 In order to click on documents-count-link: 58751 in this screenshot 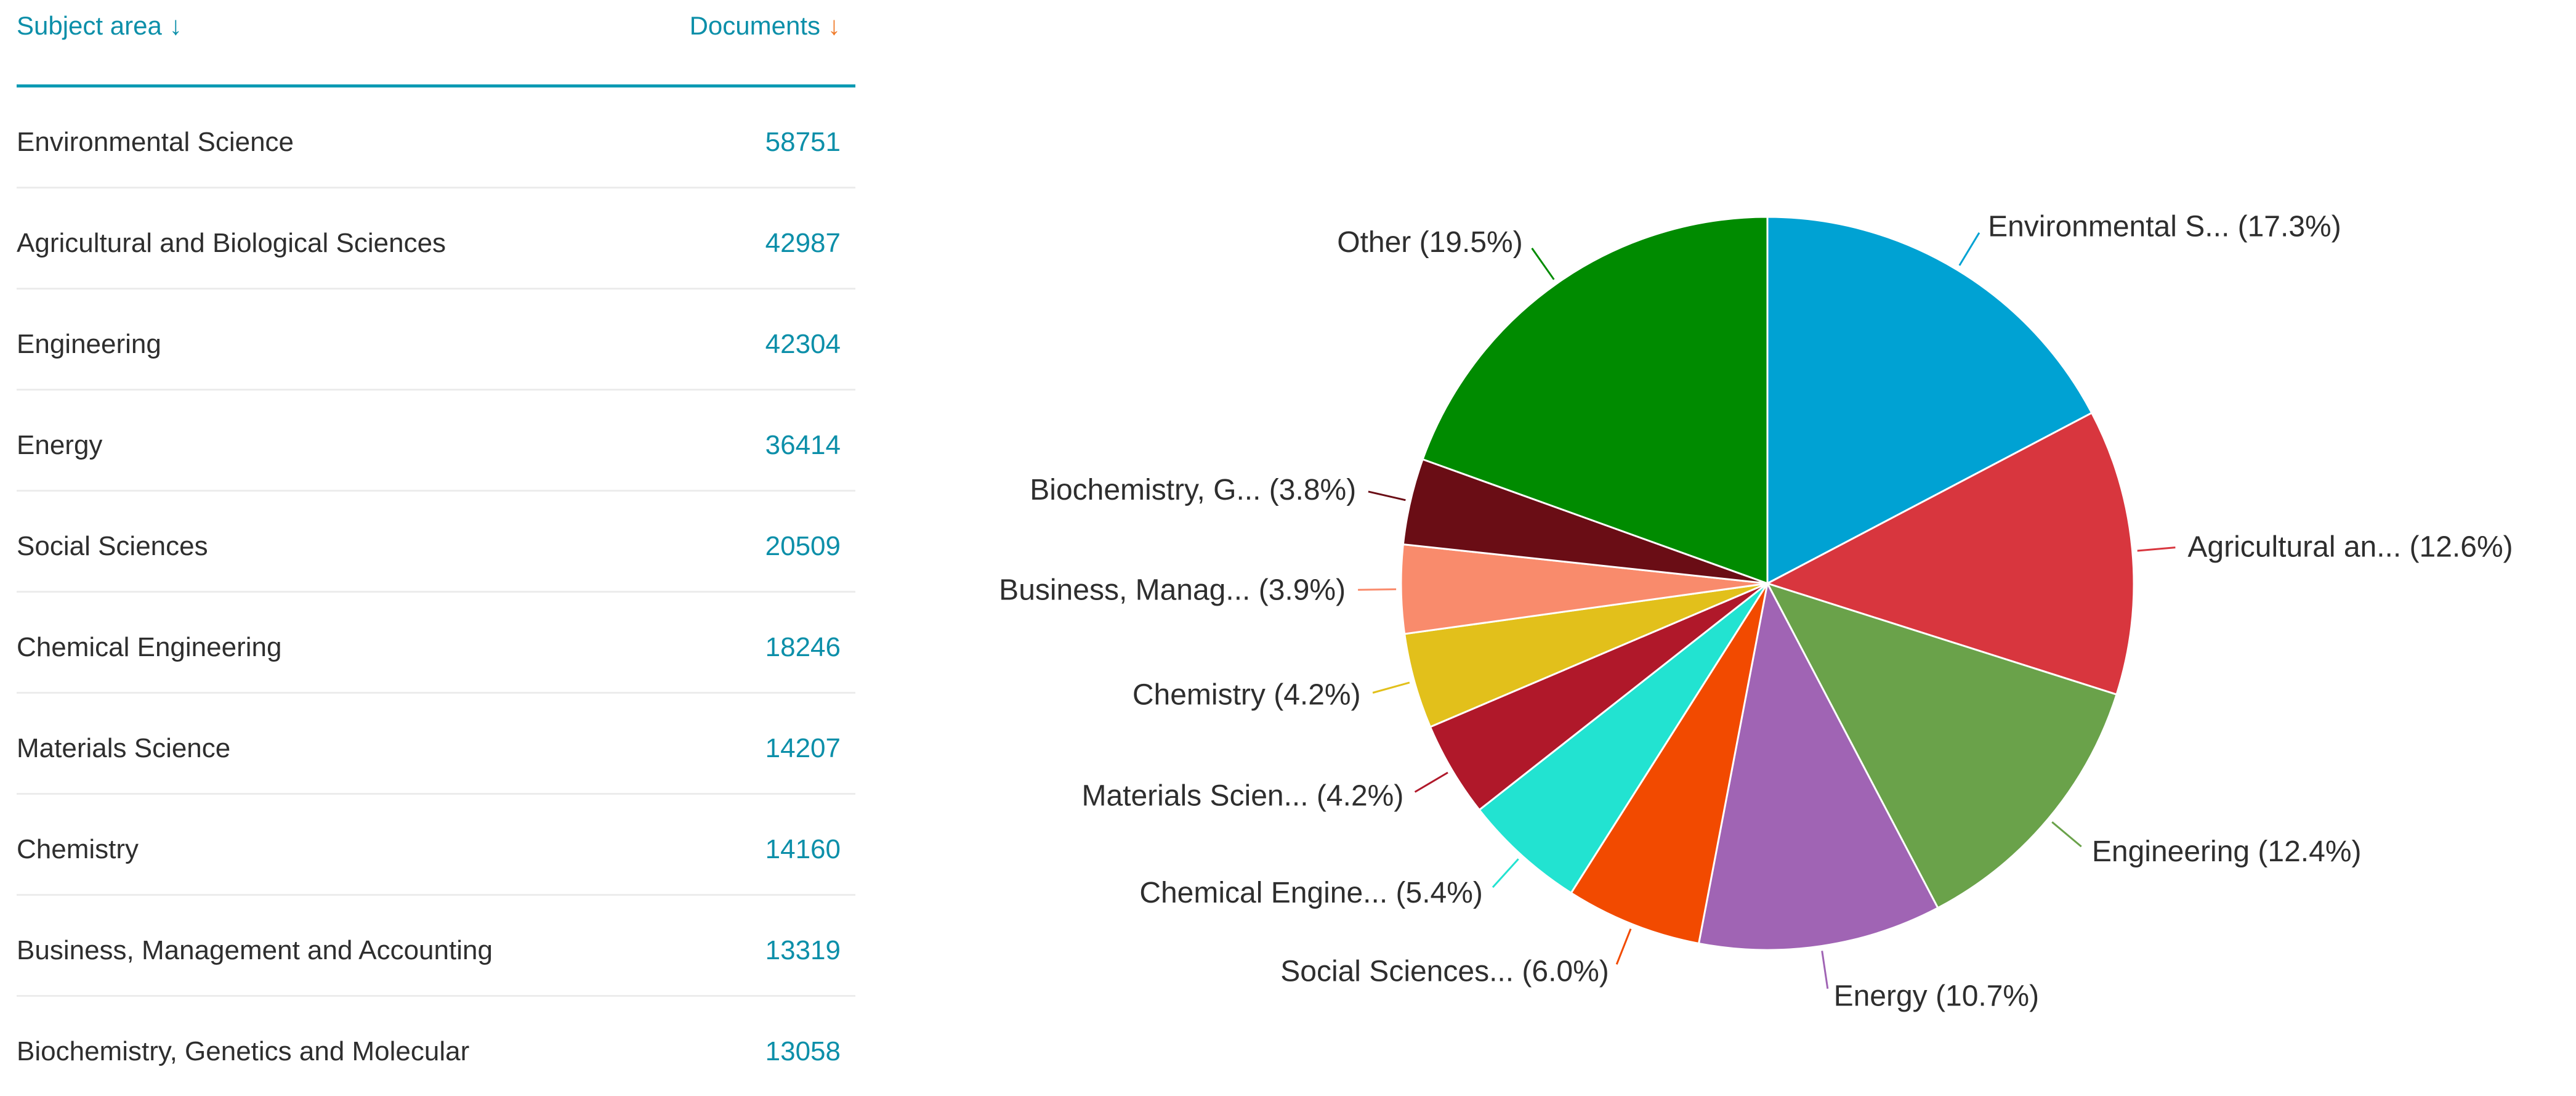, I will do `click(803, 142)`.